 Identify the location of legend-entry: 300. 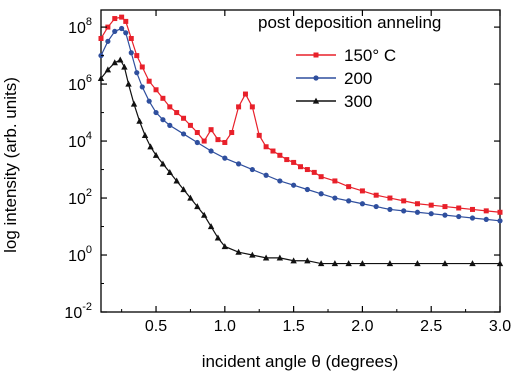
(334, 101).